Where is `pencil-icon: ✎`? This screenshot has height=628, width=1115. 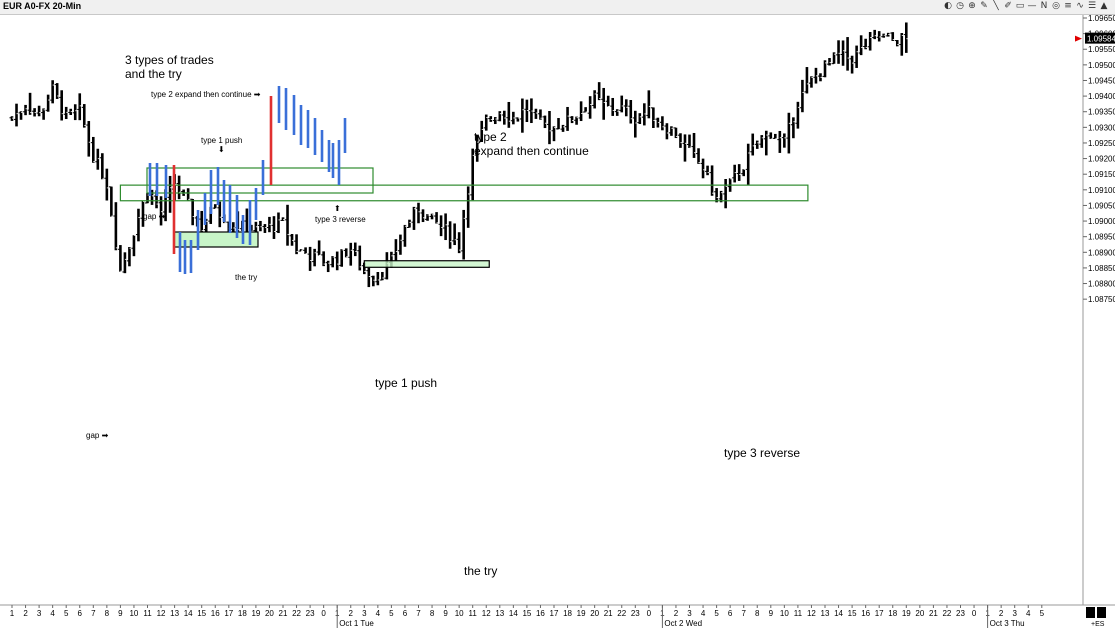 pencil-icon: ✎ is located at coordinates (984, 6).